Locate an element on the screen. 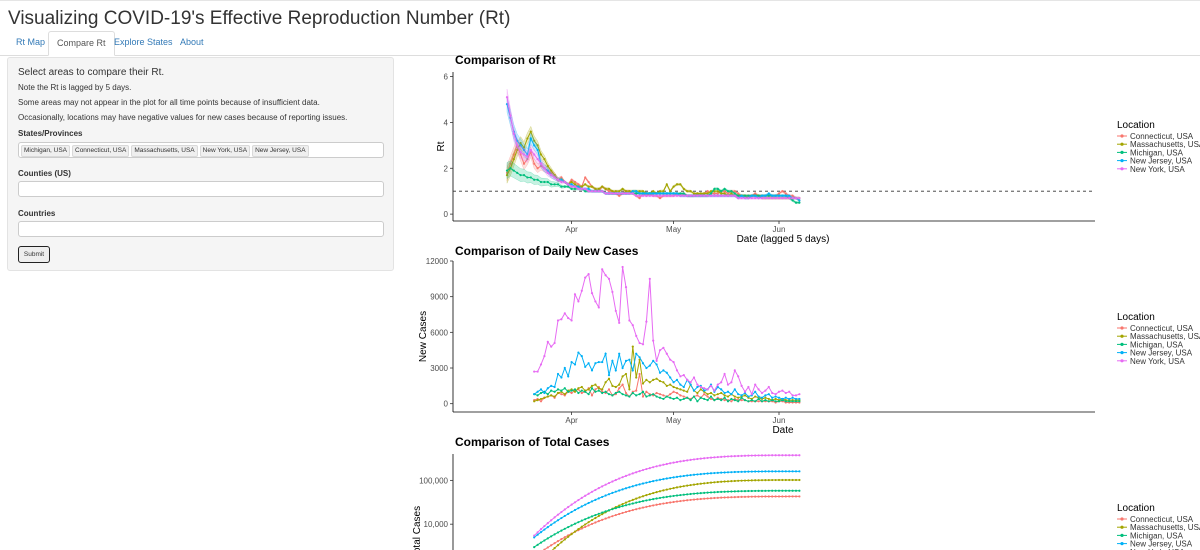 This screenshot has height=550, width=1200. submit-button: Submit is located at coordinates (34, 254).